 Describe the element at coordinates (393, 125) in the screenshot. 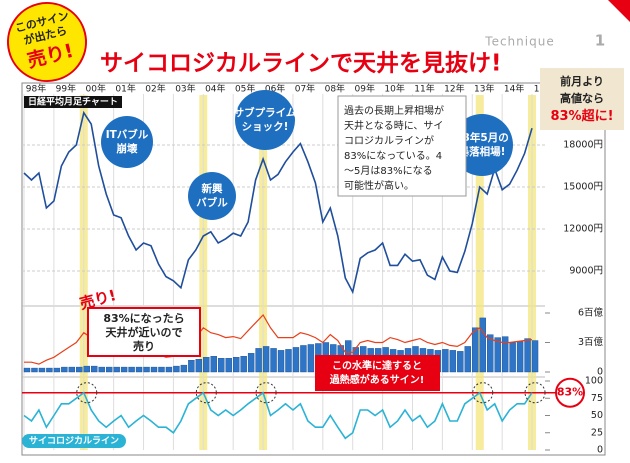

I see `note-text-line: 天井となる時に、サイ` at that location.